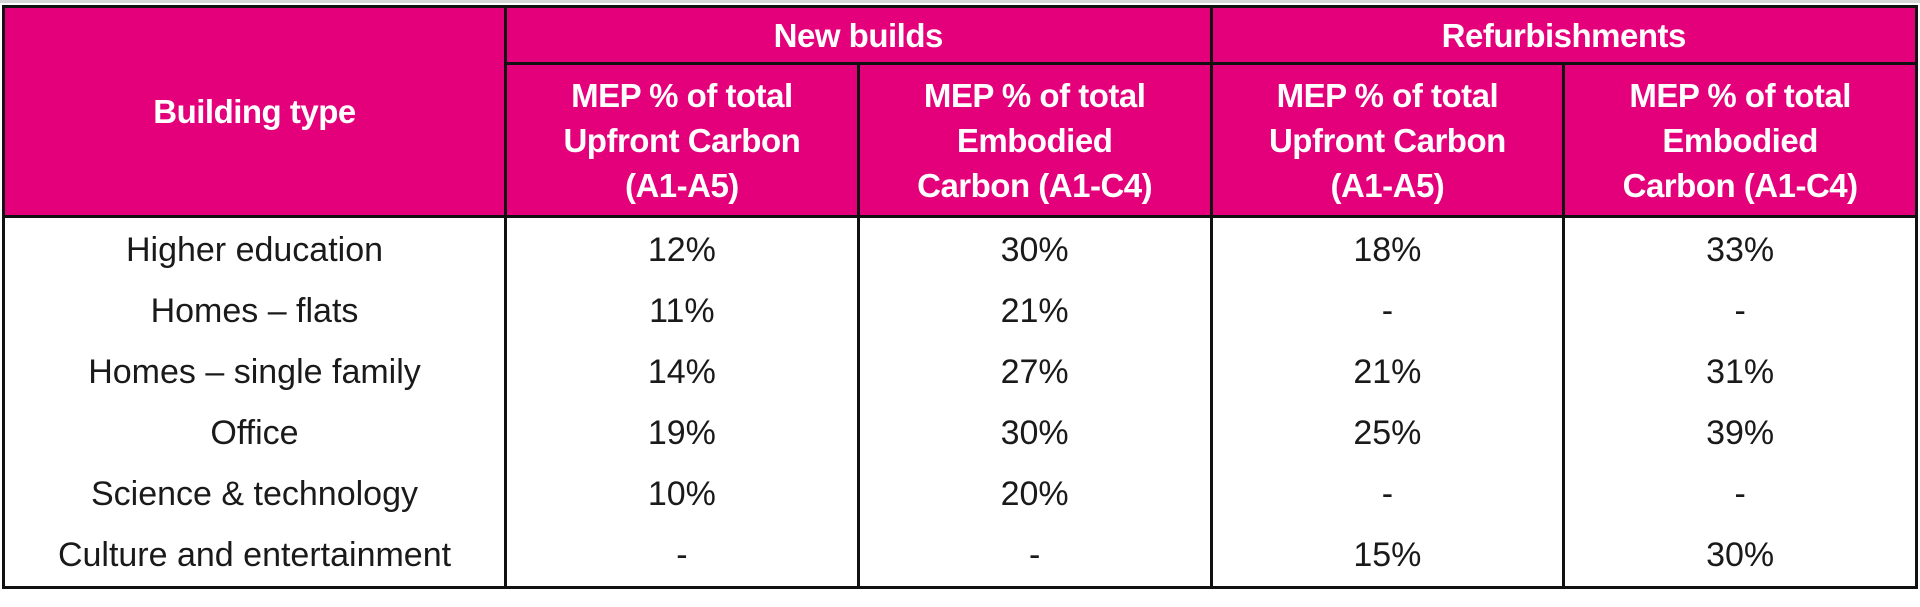 This screenshot has height=607, width=1920. I want to click on header-refurb-embodied-carbon: MEP % of total Embodied Carbon (A1-C4), so click(1740, 140).